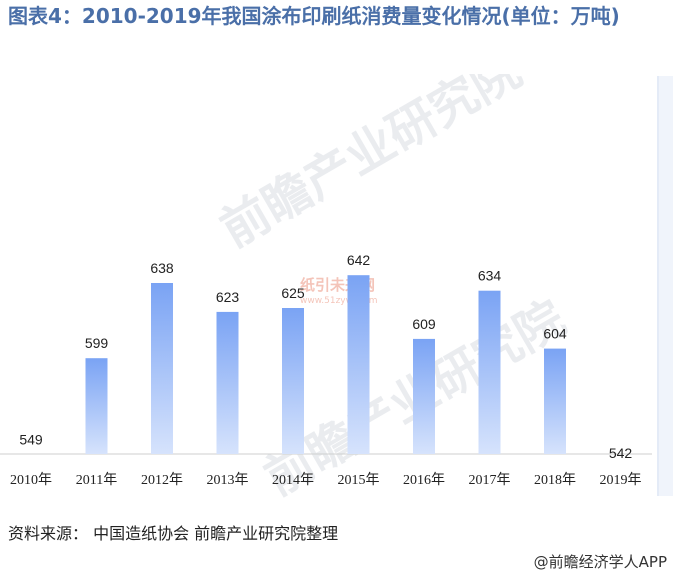 The height and width of the screenshot is (578, 673). Describe the element at coordinates (228, 297) in the screenshot. I see `bar-value-label: 623` at that location.